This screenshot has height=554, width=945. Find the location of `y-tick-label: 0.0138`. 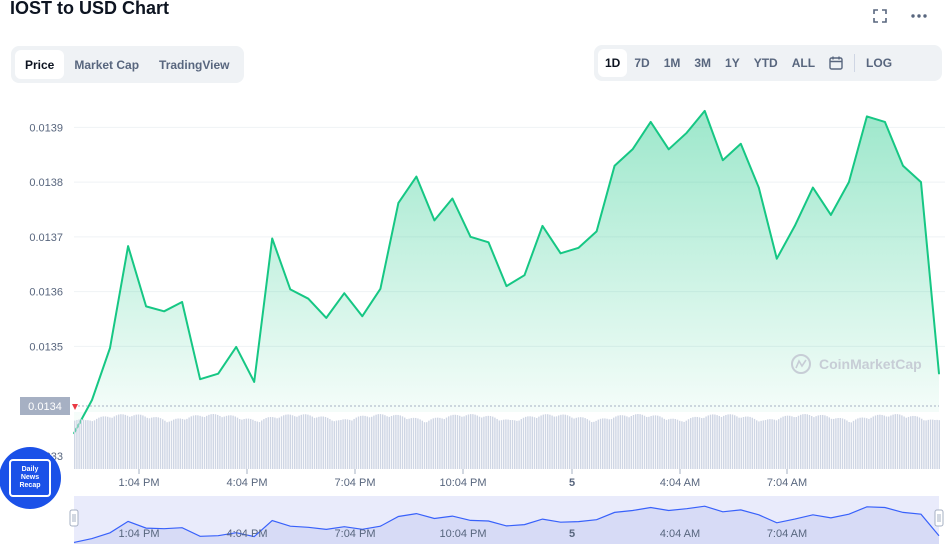

y-tick-label: 0.0138 is located at coordinates (46, 183).